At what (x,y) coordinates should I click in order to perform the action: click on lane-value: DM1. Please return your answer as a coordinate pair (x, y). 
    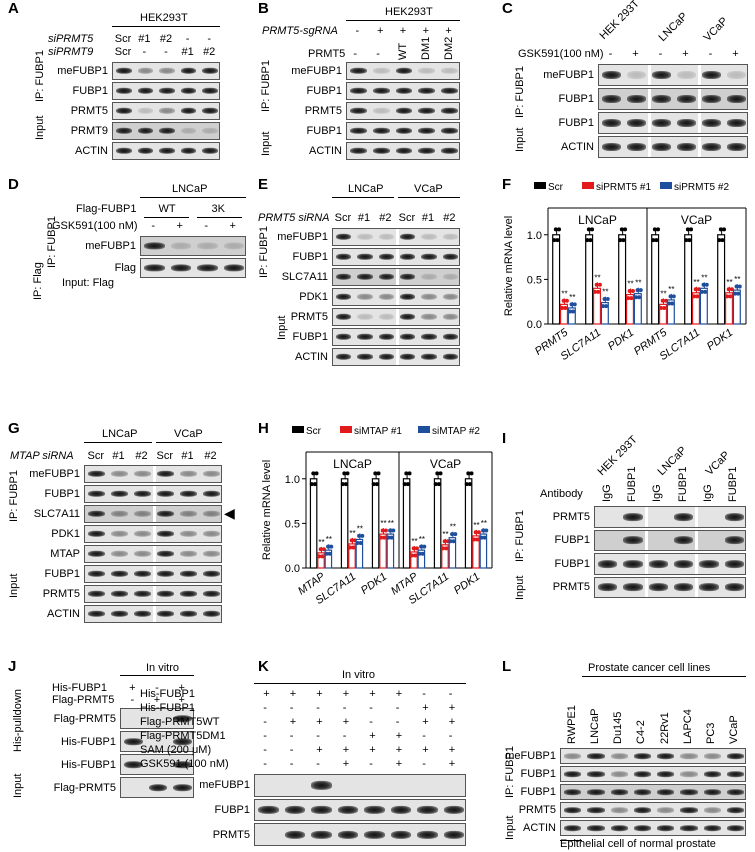
    Looking at the image, I should click on (425, 48).